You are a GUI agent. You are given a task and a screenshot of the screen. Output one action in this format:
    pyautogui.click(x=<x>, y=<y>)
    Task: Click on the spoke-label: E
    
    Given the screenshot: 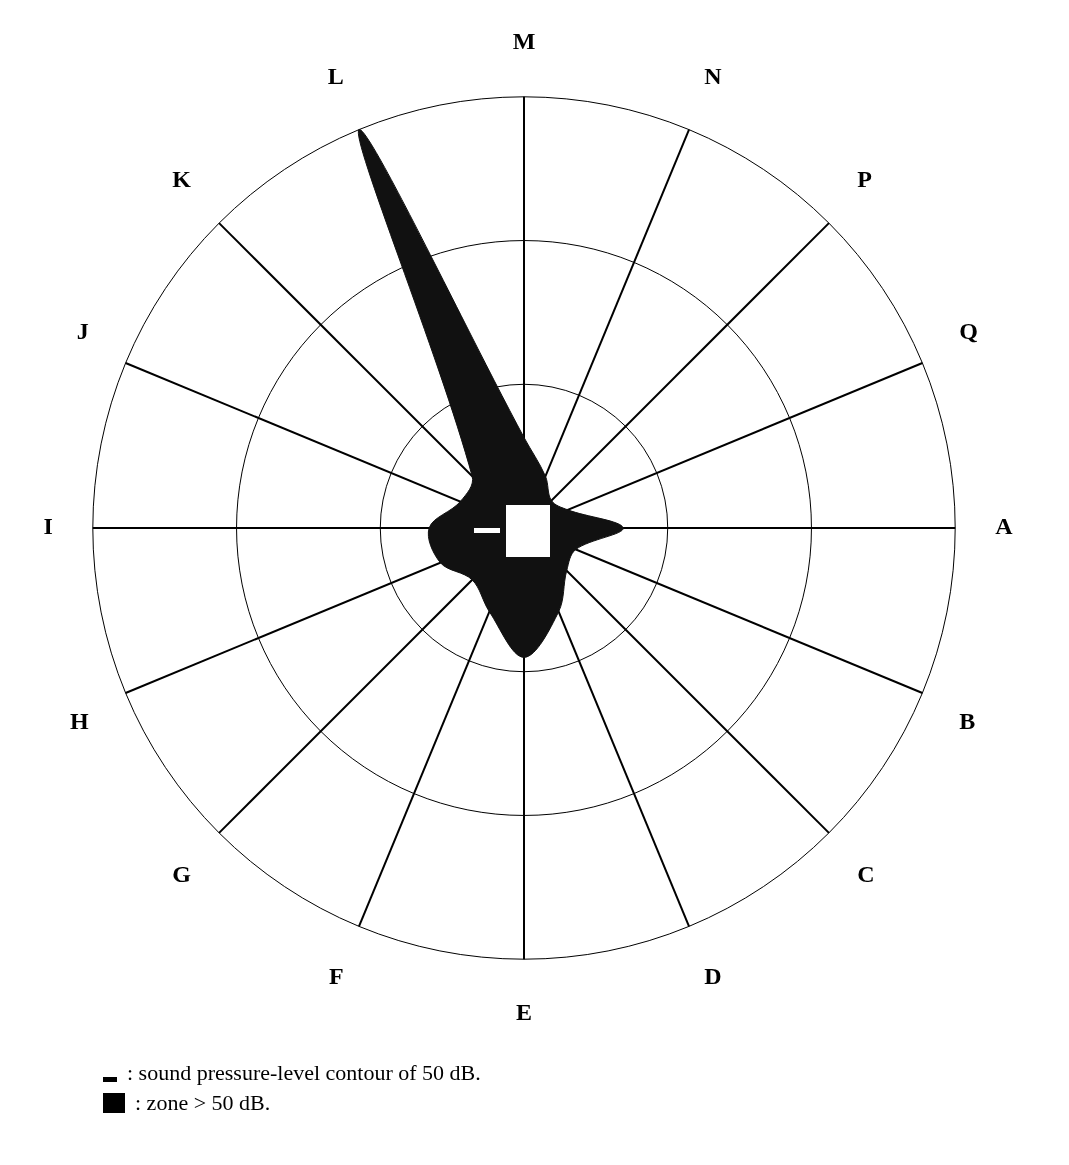 What is the action you would take?
    pyautogui.click(x=524, y=1011)
    